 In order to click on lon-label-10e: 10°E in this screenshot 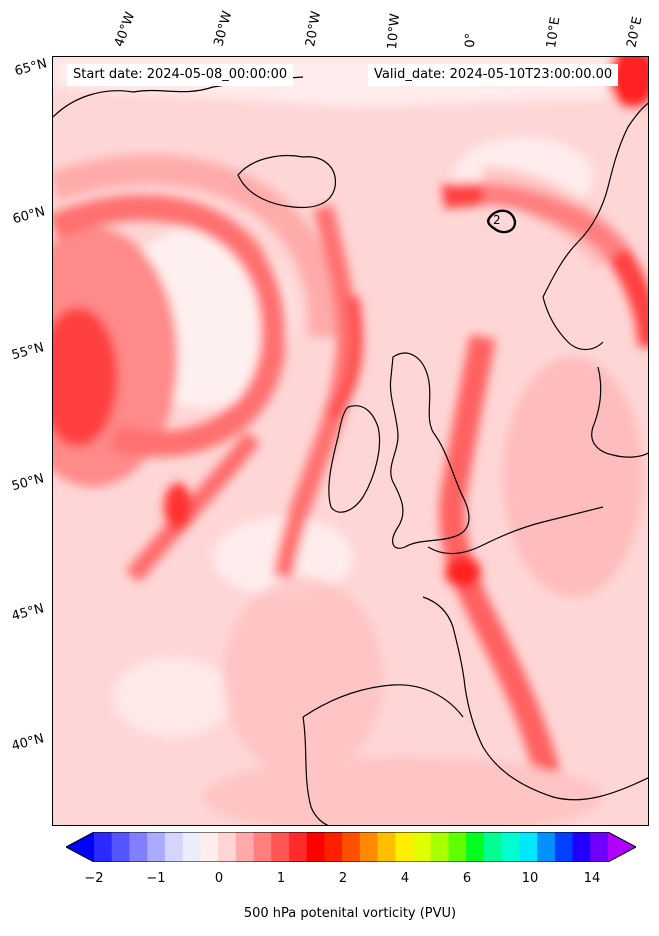, I will do `click(554, 32)`.